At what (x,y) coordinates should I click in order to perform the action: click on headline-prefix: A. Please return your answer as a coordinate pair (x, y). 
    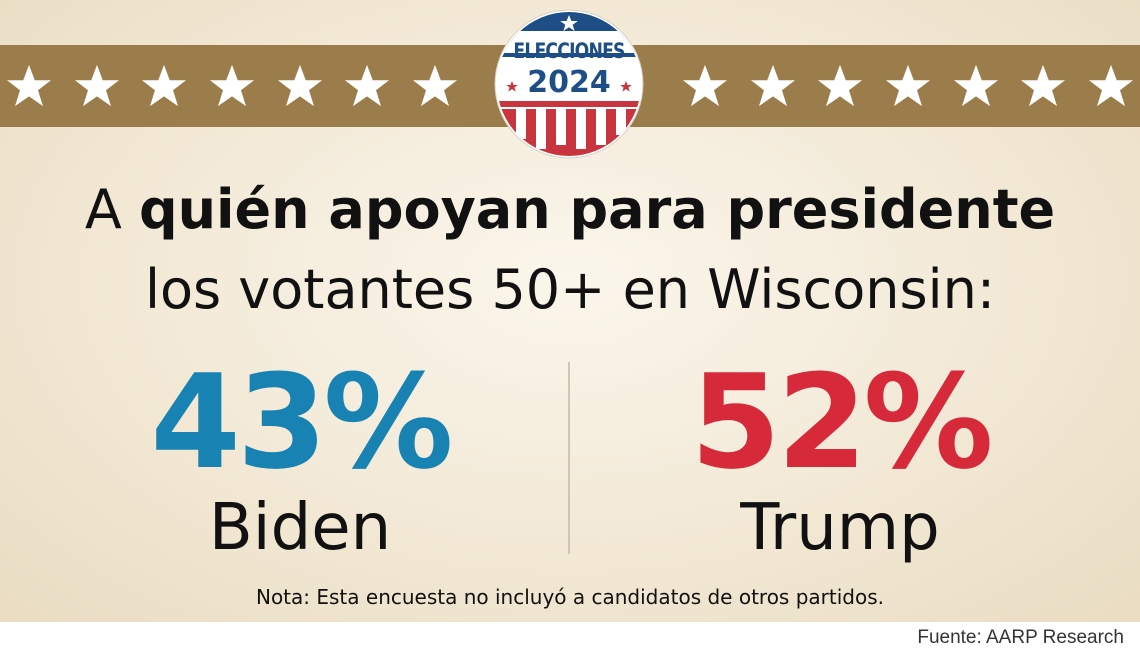
    Looking at the image, I should click on (111, 209).